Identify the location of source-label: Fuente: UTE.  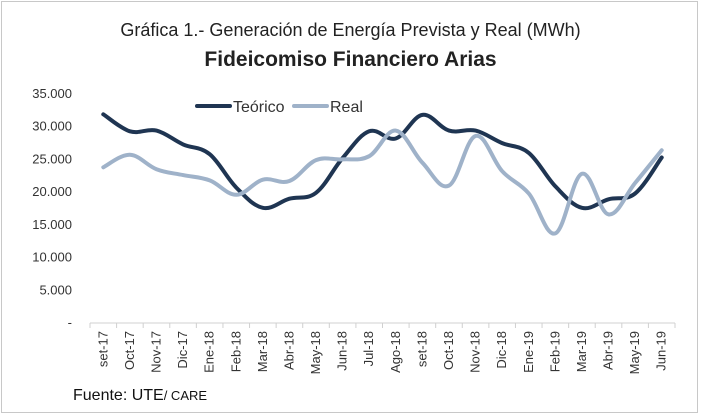
(118, 395).